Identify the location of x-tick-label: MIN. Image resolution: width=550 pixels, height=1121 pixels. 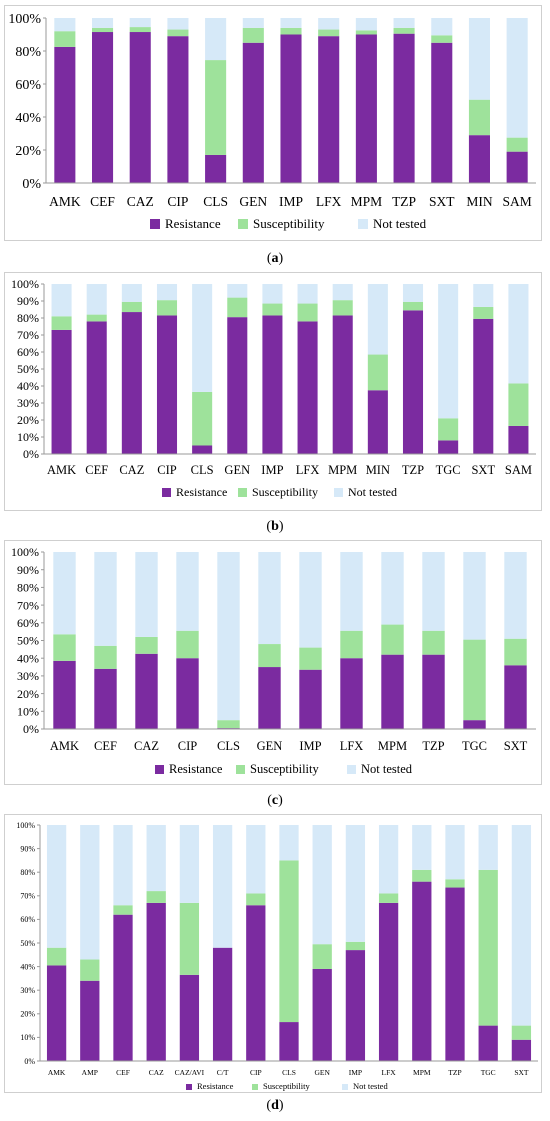
(479, 201).